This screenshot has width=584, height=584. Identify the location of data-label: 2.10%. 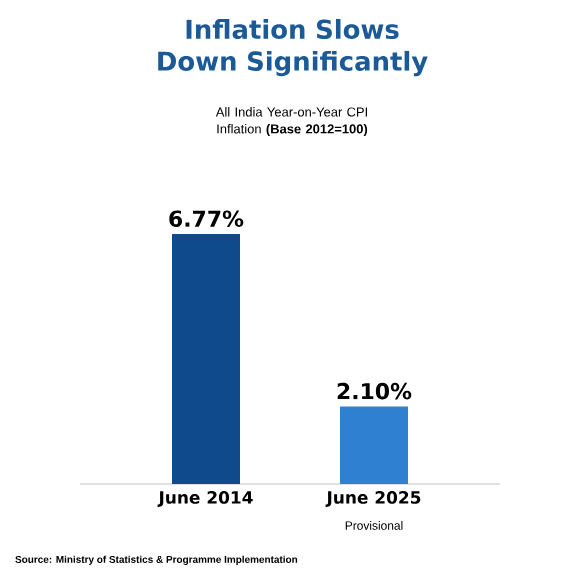
(374, 391).